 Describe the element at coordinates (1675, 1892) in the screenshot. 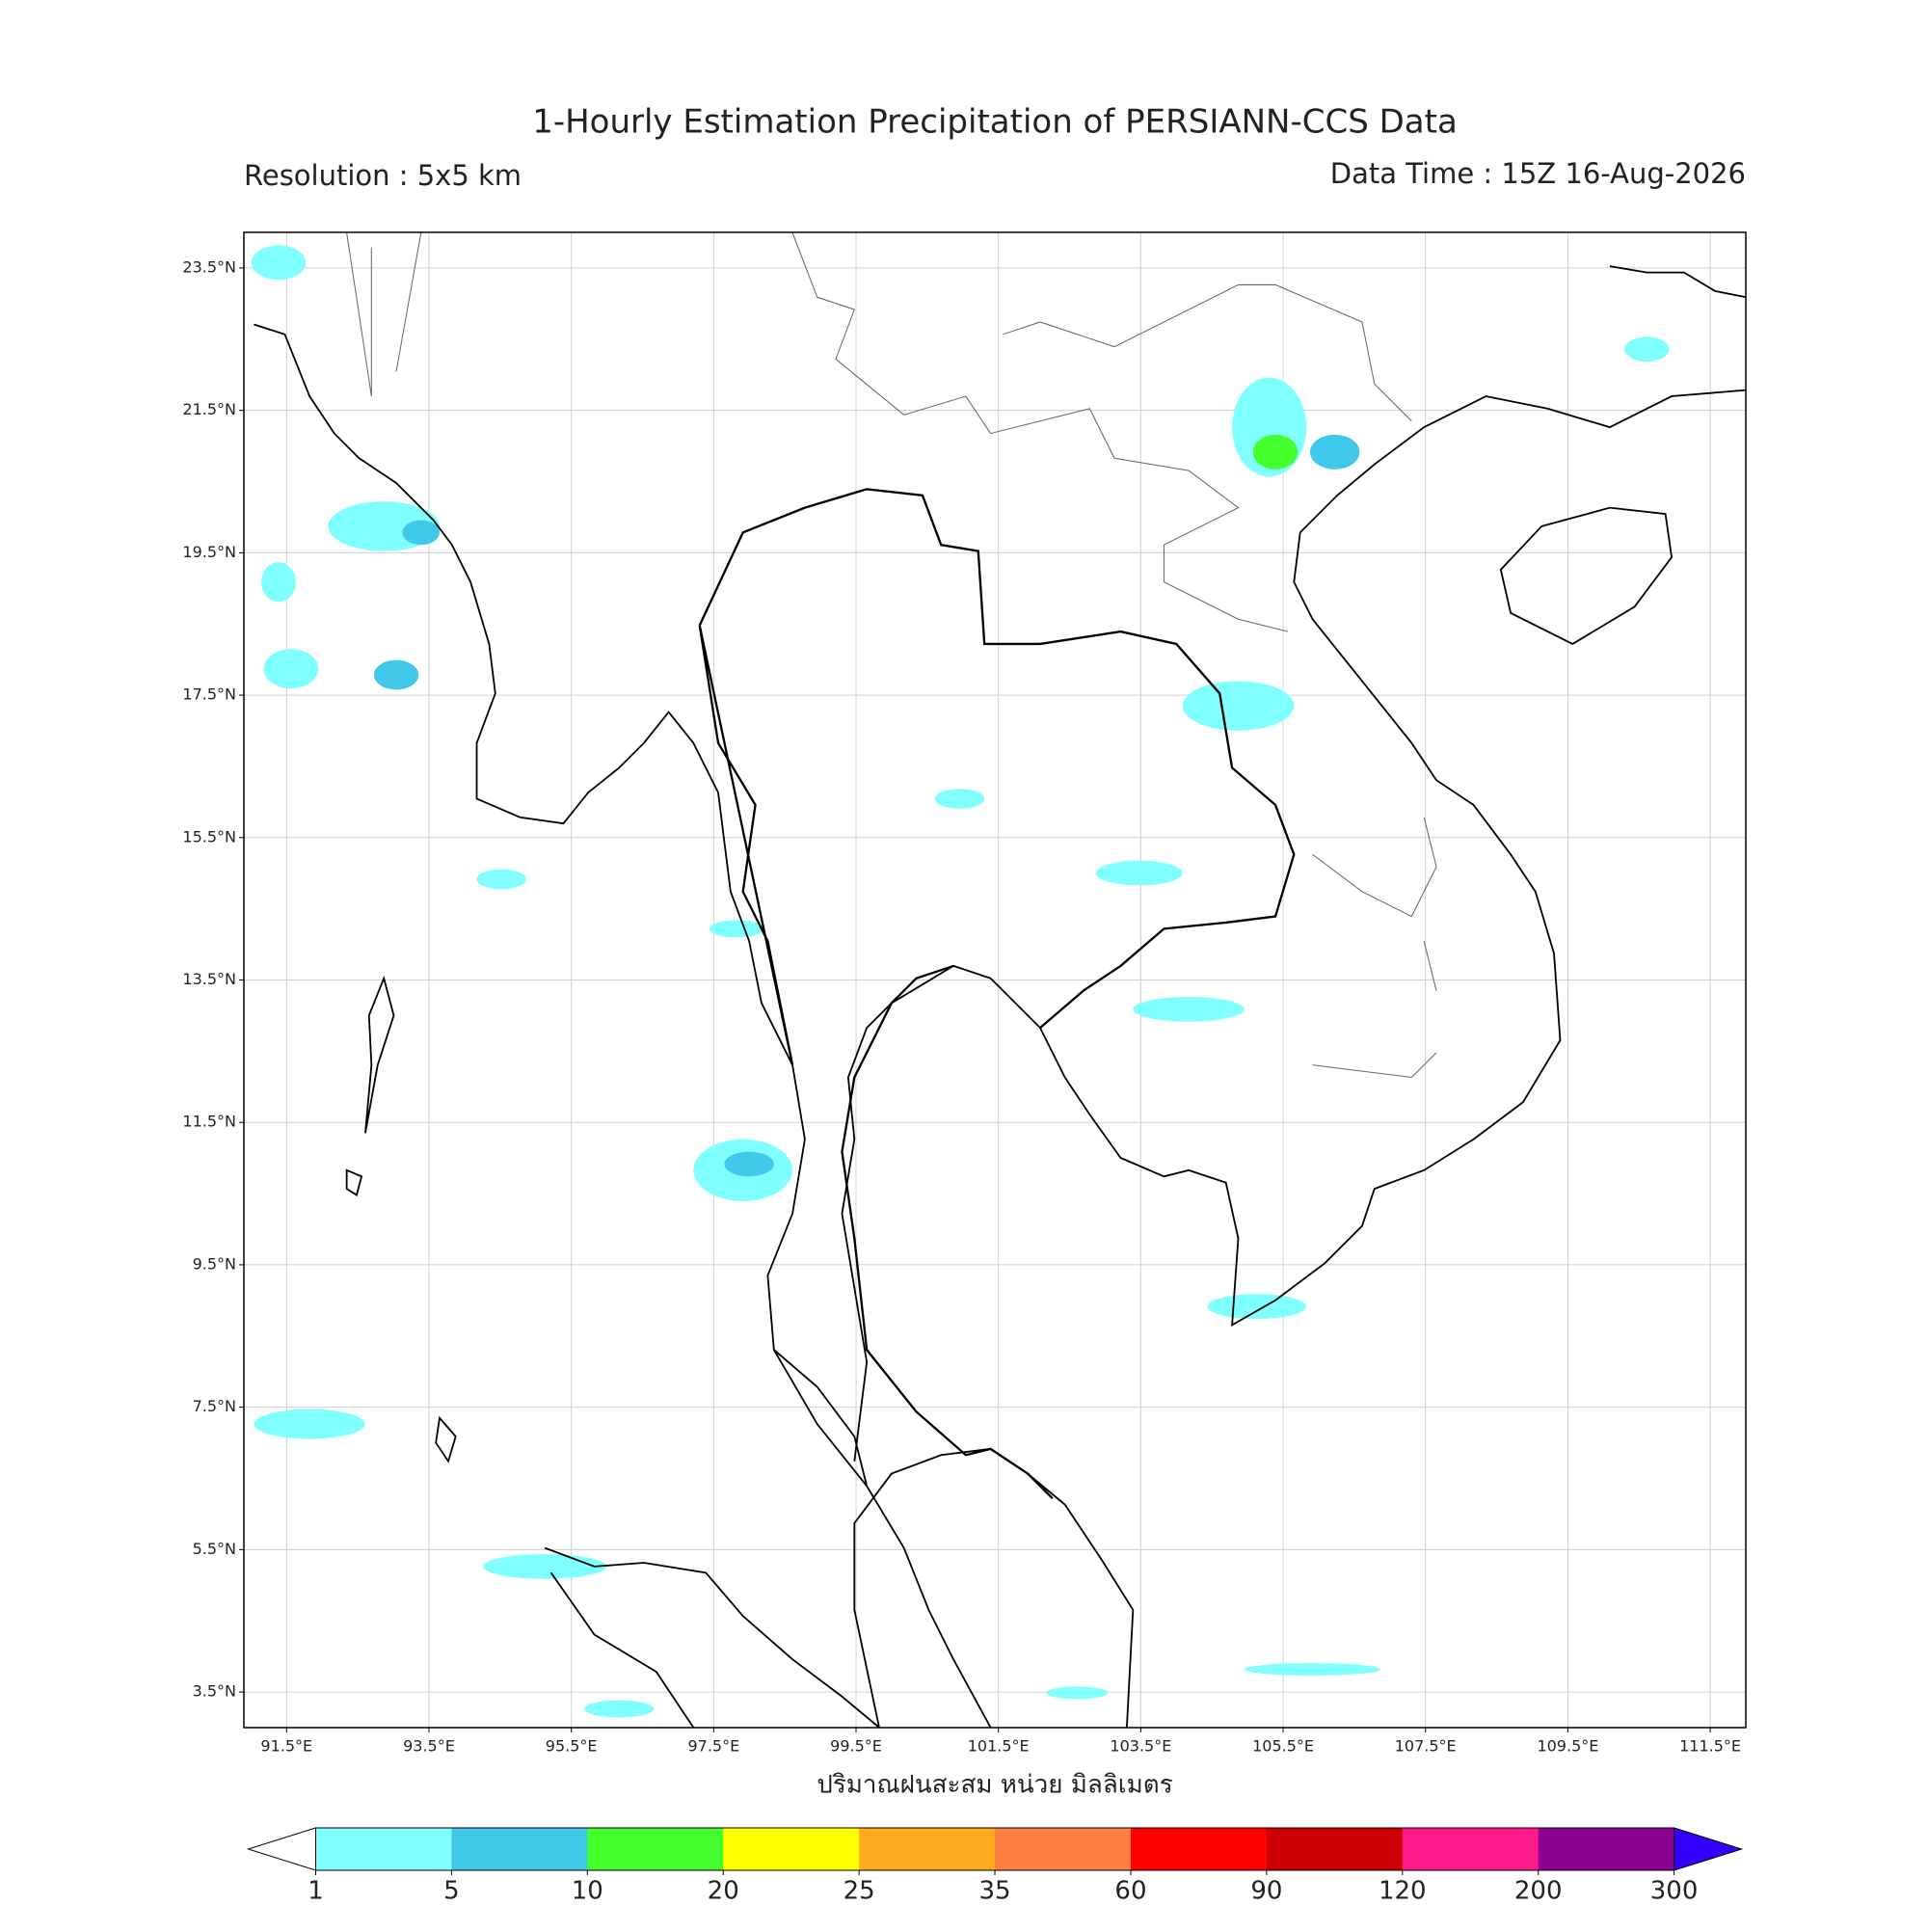

I see `colorbar-label: 300` at that location.